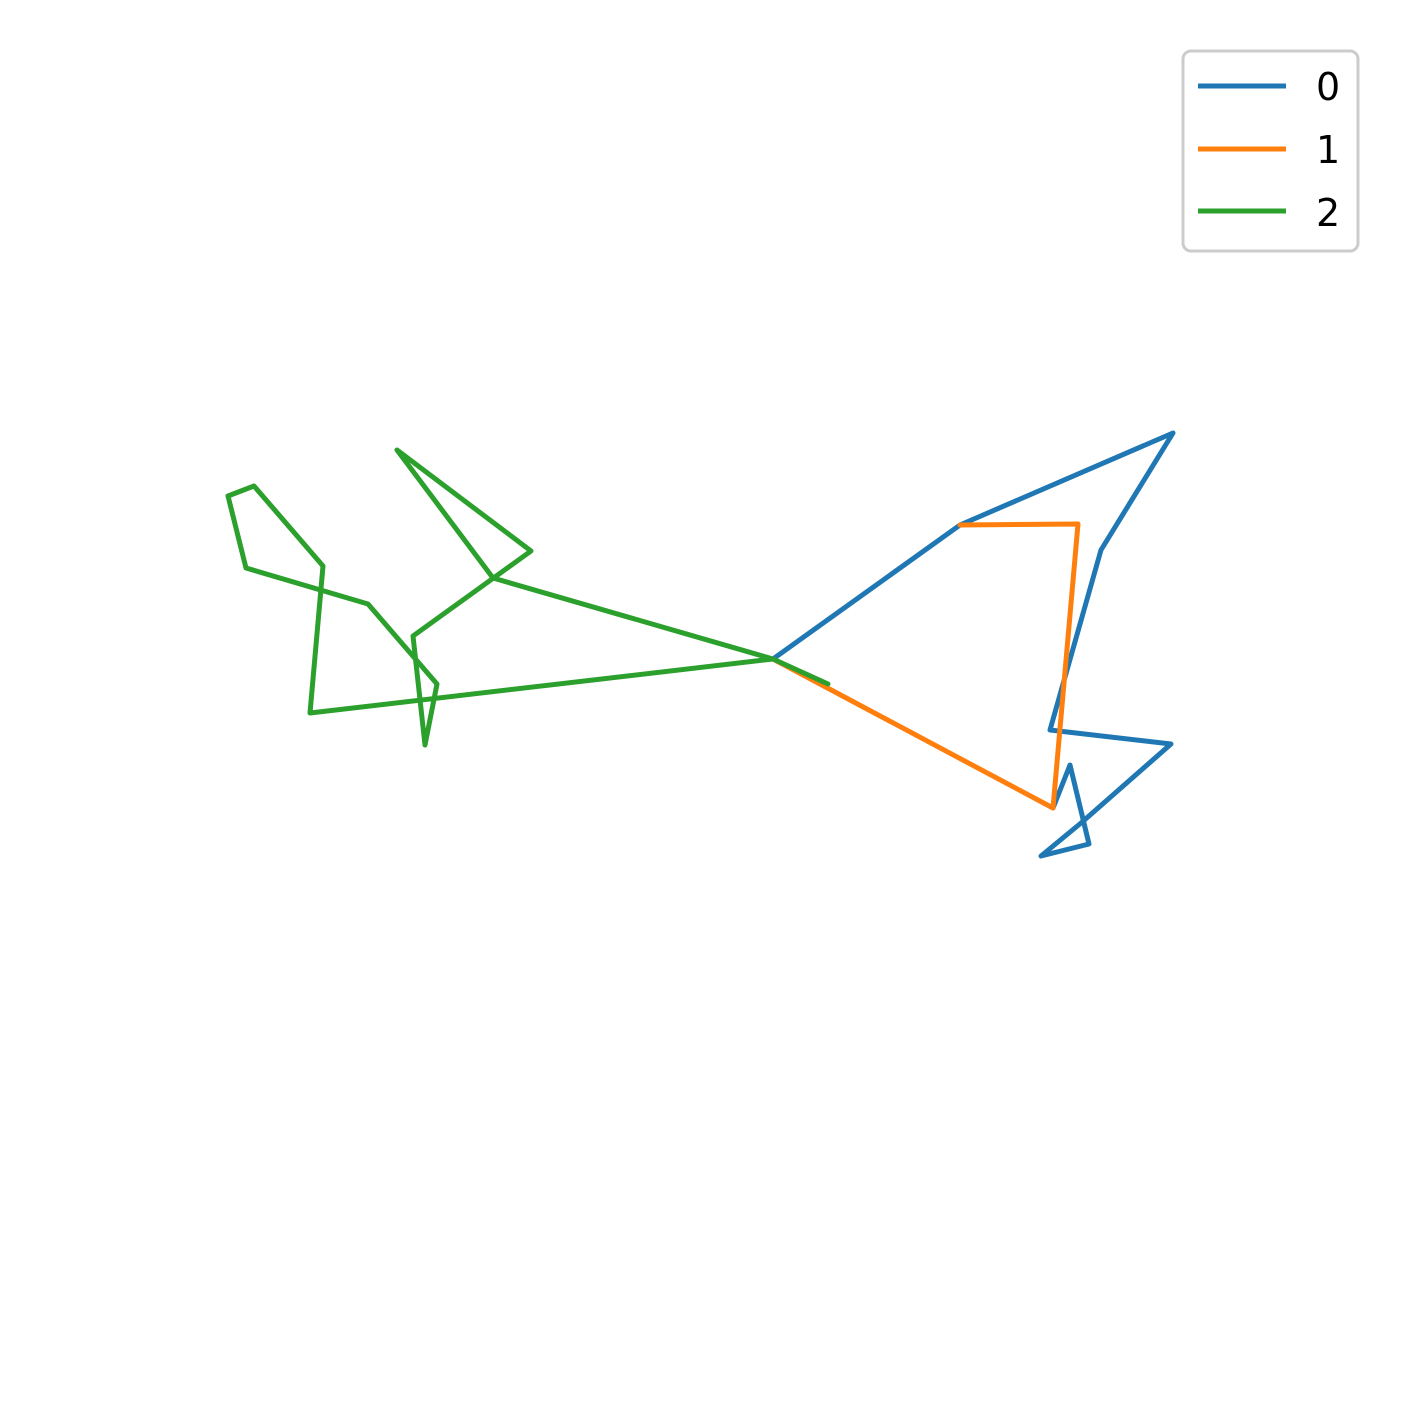 The height and width of the screenshot is (1410, 1409). Describe the element at coordinates (1328, 213) in the screenshot. I see `legend-label-2: 2` at that location.